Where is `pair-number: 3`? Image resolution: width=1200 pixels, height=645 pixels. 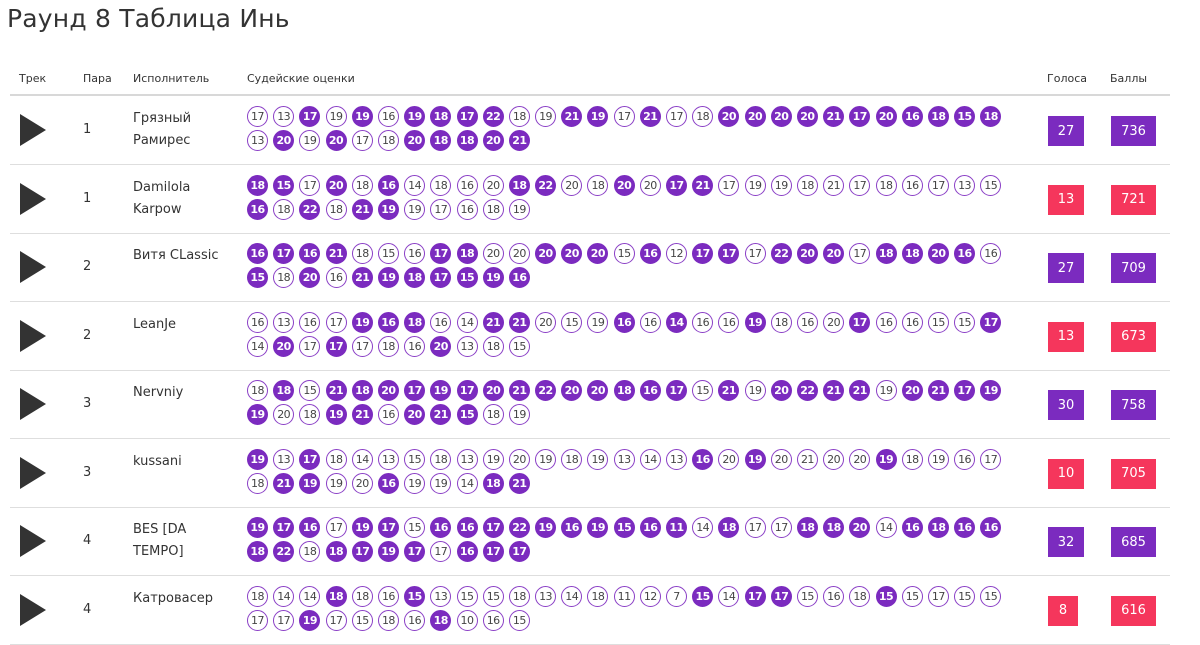
pair-number: 3 is located at coordinates (87, 403).